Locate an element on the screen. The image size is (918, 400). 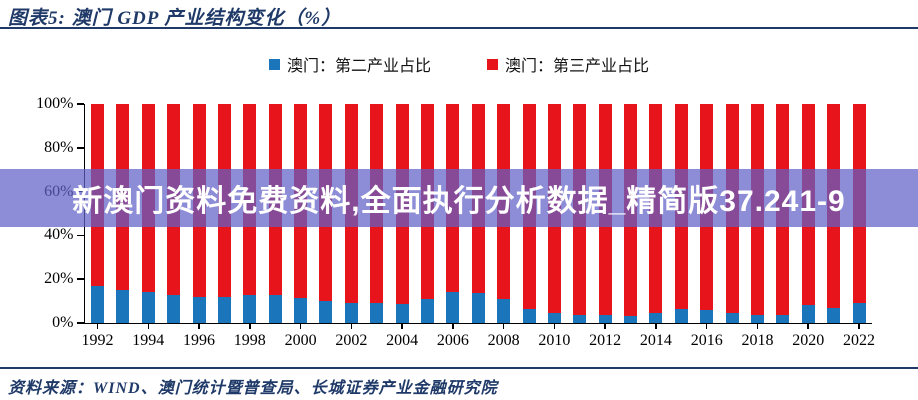
y-axis-label: 0% is located at coordinates (63, 322).